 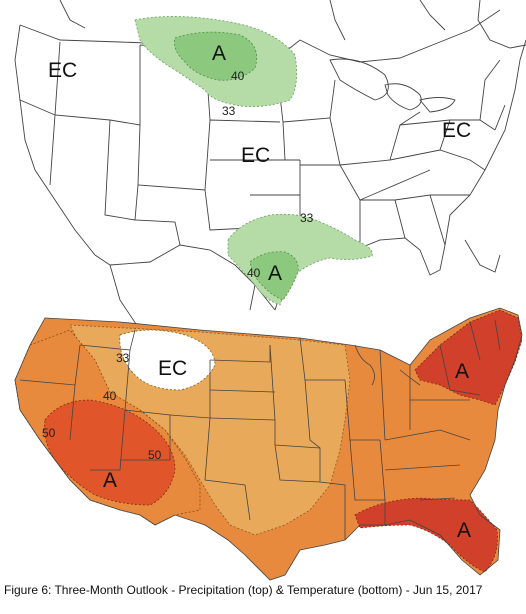 What do you see at coordinates (229, 111) in the screenshot?
I see `precip-contour-33-north: 33` at bounding box center [229, 111].